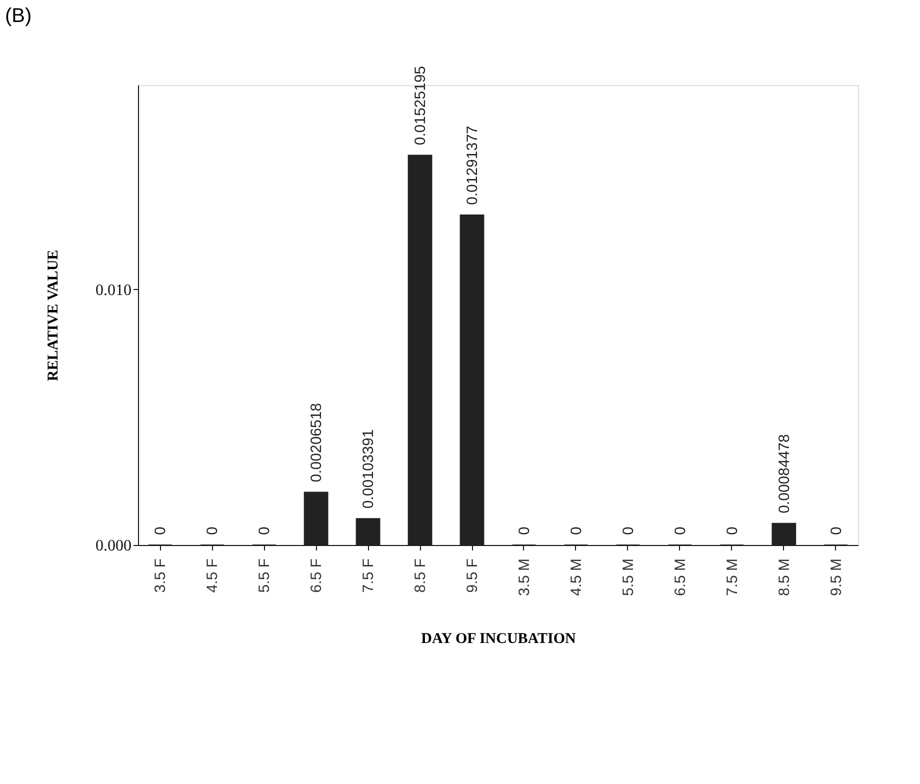 This screenshot has width=920, height=784. What do you see at coordinates (369, 469) in the screenshot?
I see `data-label: 0.00103391` at bounding box center [369, 469].